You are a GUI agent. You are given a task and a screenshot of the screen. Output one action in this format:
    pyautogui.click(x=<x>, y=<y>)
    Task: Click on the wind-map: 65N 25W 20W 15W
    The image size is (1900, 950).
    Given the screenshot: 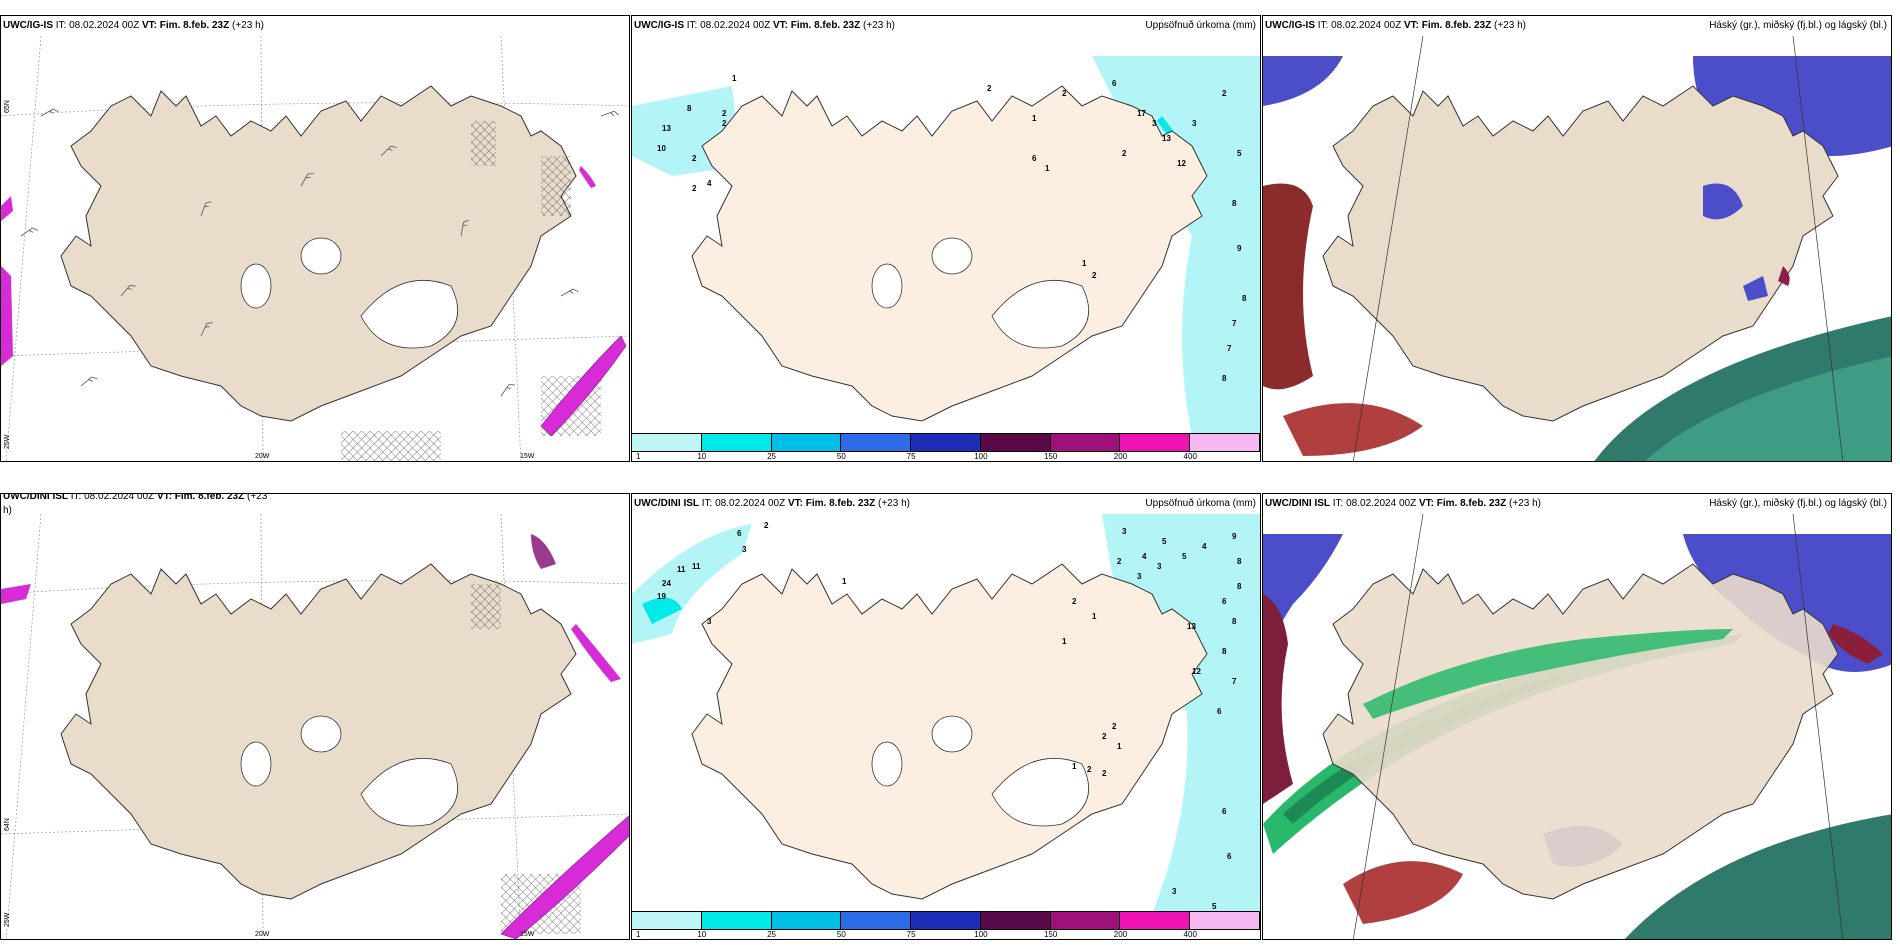 What is the action you would take?
    pyautogui.click(x=315, y=248)
    